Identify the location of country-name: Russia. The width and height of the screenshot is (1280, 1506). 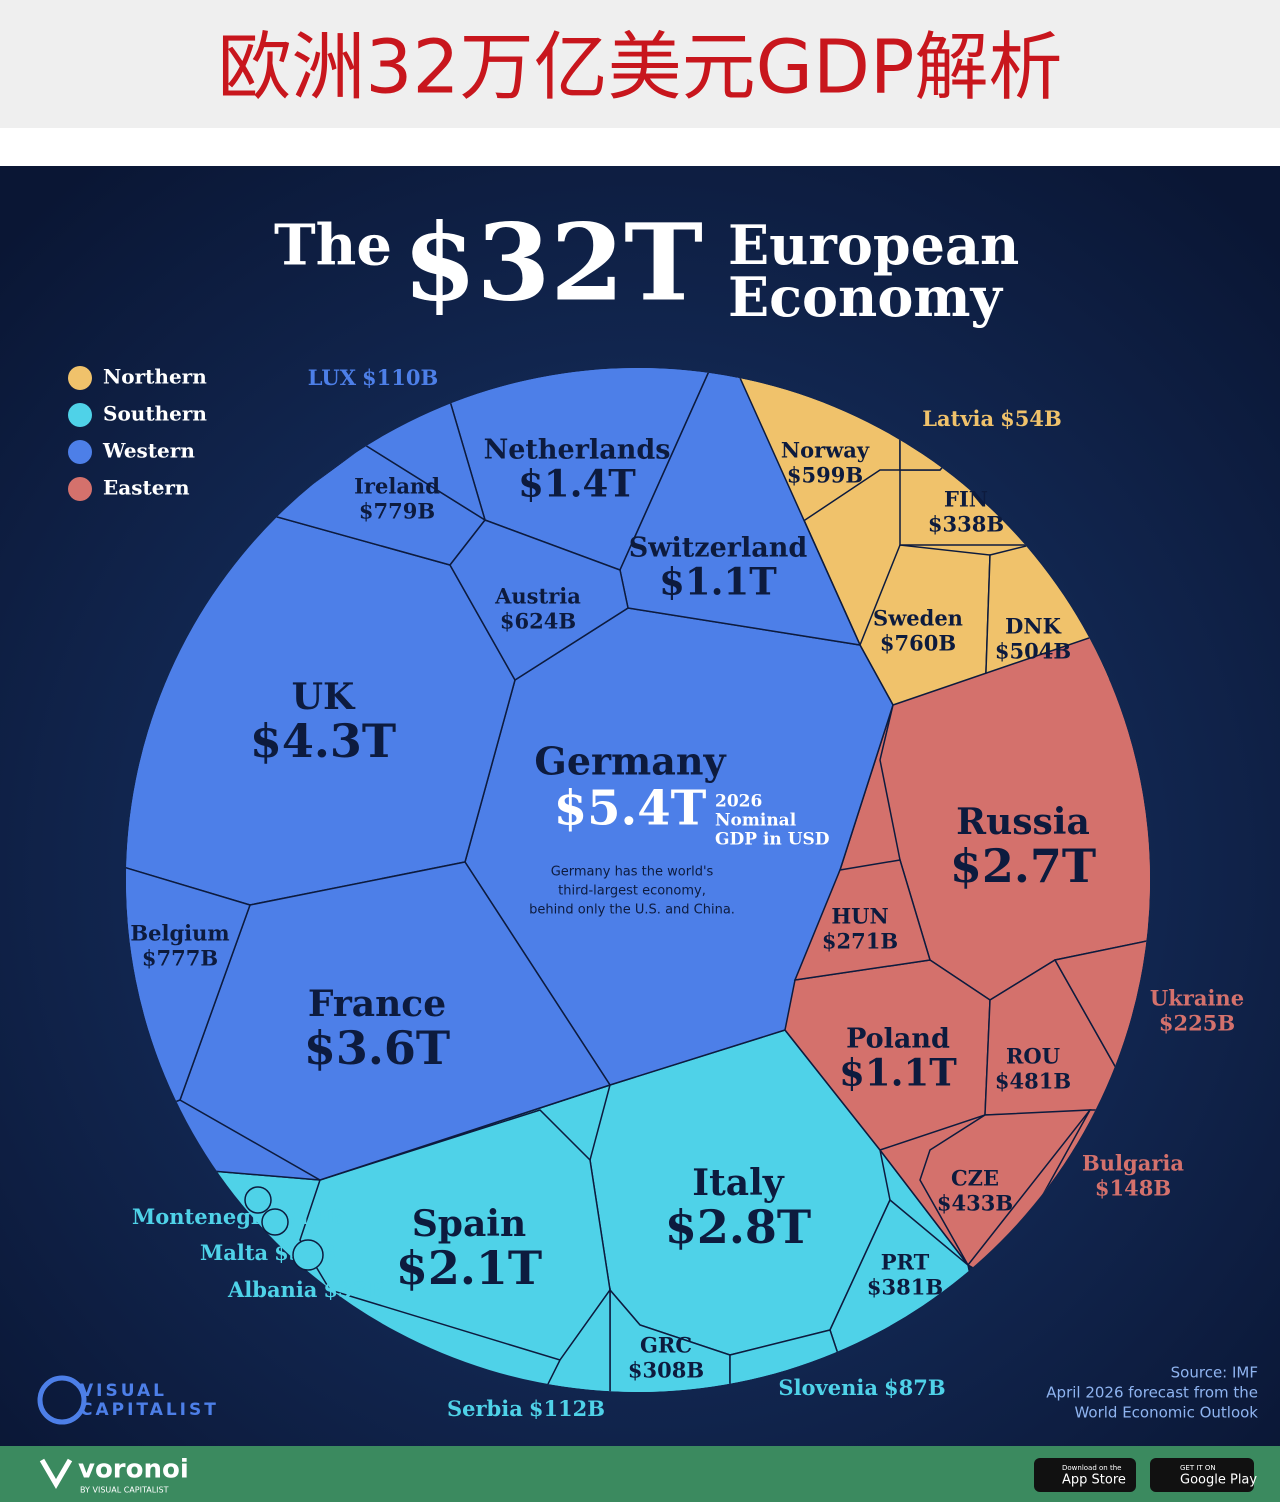
(1023, 822).